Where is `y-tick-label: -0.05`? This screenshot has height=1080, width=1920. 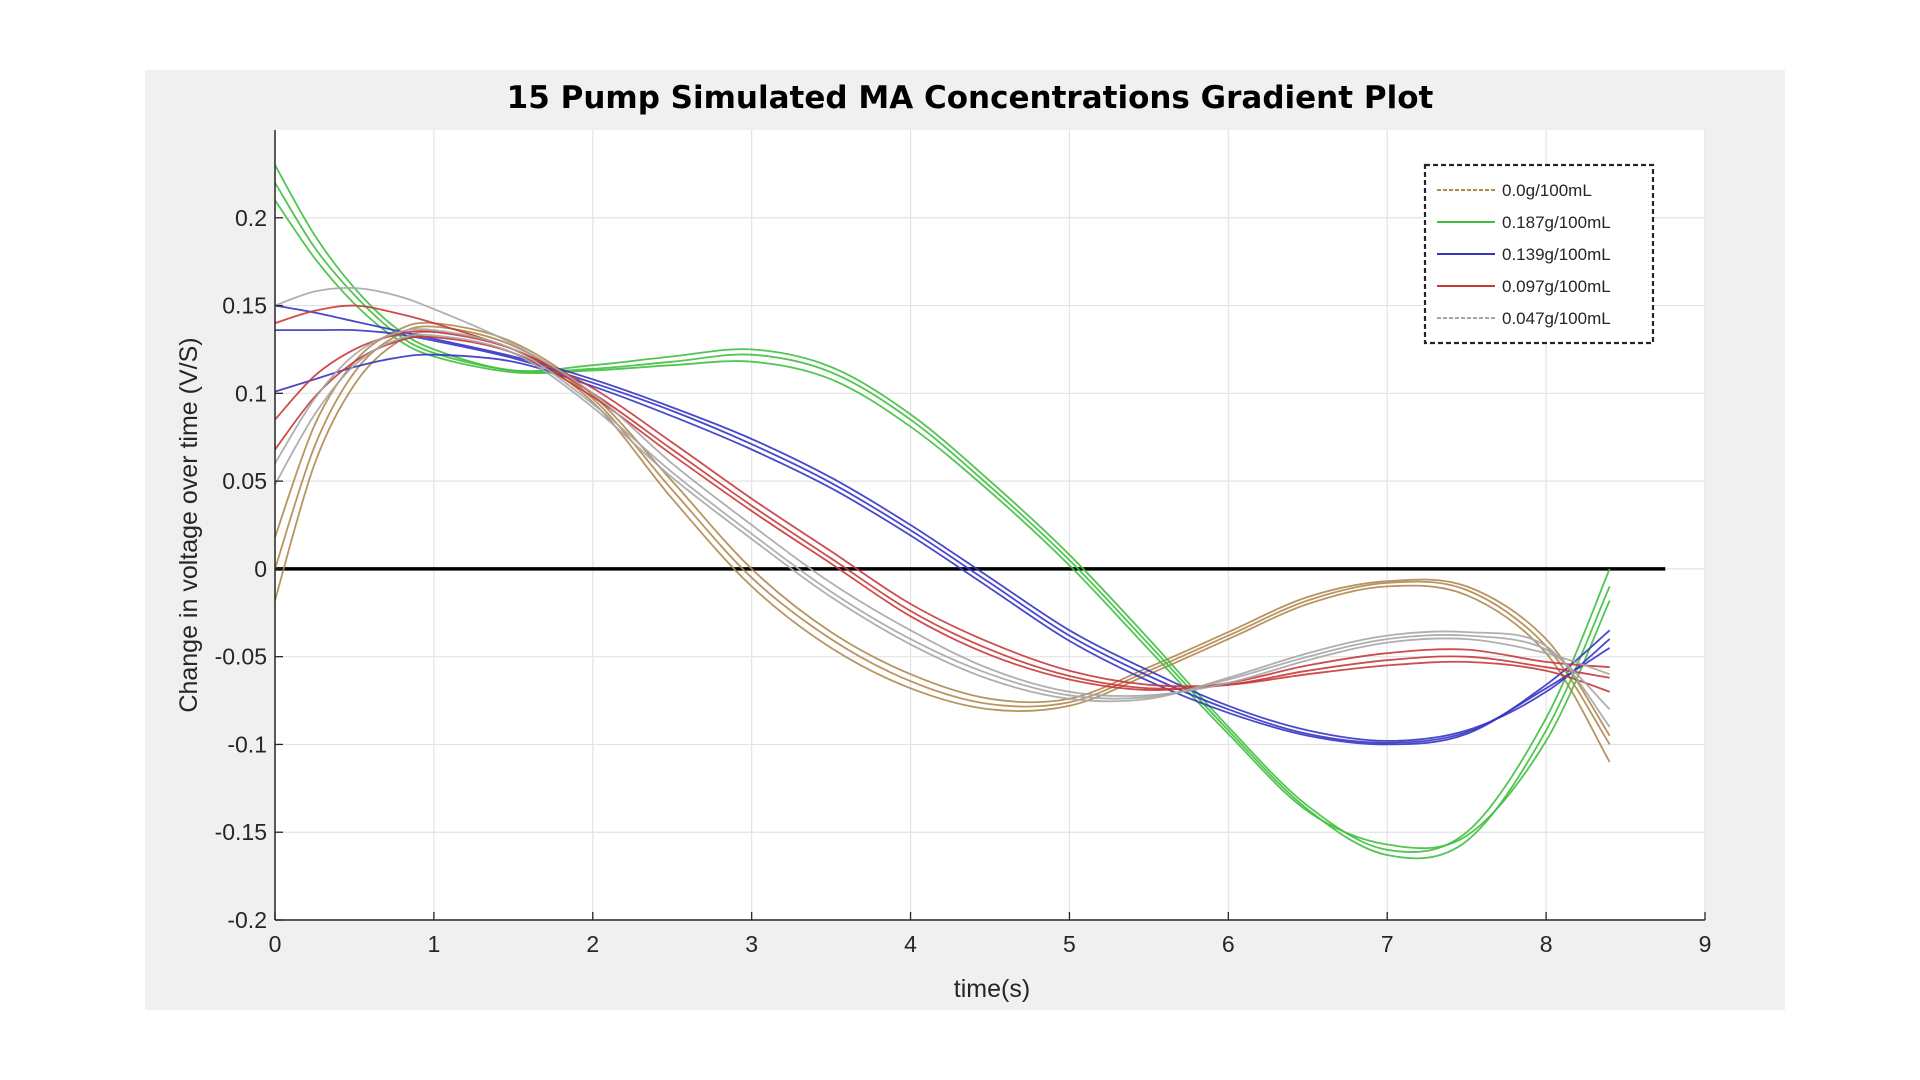
y-tick-label: -0.05 is located at coordinates (241, 657).